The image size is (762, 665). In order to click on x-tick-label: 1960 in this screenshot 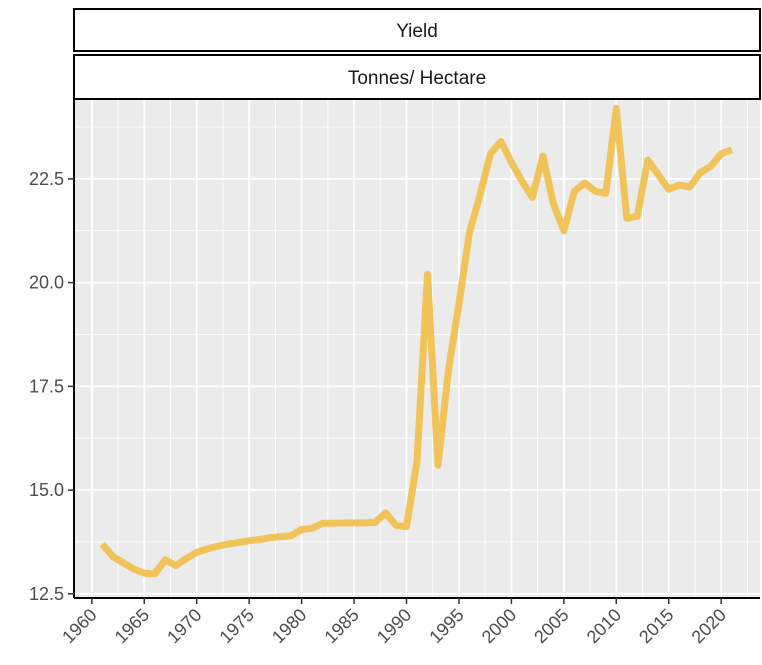, I will do `click(79, 626)`.